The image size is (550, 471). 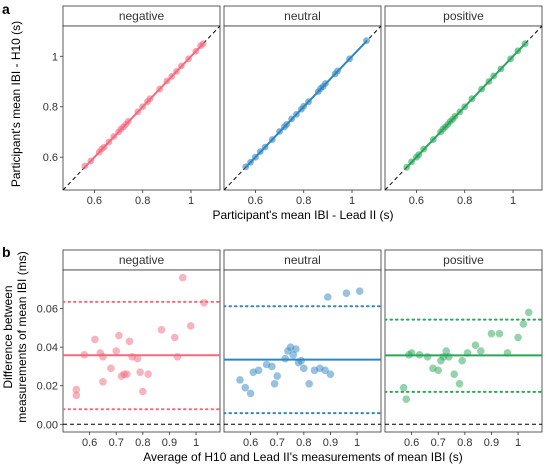 What do you see at coordinates (6, 9) in the screenshot?
I see `panel-letter-a: a` at bounding box center [6, 9].